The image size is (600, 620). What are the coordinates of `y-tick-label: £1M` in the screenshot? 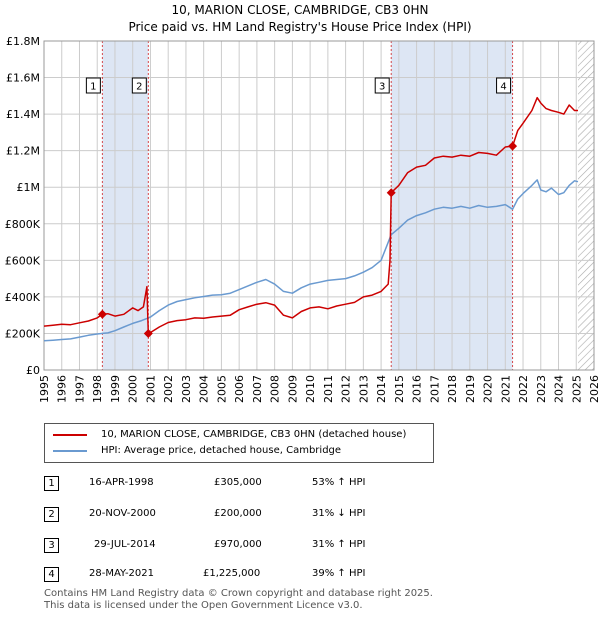 It's located at (29, 187).